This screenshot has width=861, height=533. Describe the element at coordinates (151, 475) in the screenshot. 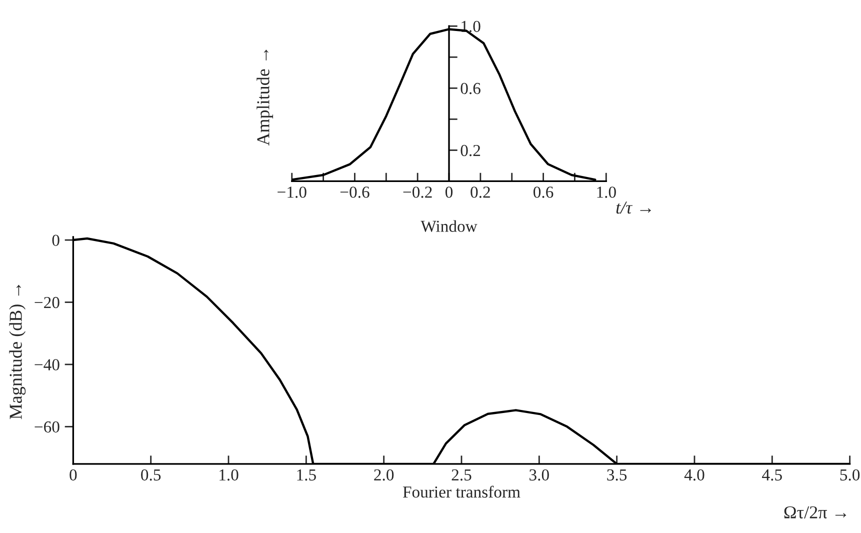

I see `x-tick-label: 0.5` at that location.